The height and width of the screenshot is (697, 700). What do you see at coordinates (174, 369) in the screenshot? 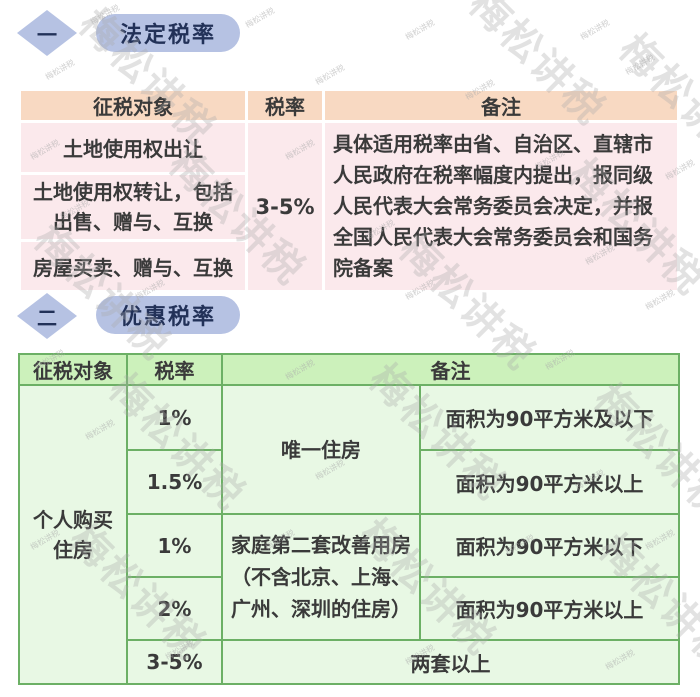
I see `t2-header-rate: 税率` at bounding box center [174, 369].